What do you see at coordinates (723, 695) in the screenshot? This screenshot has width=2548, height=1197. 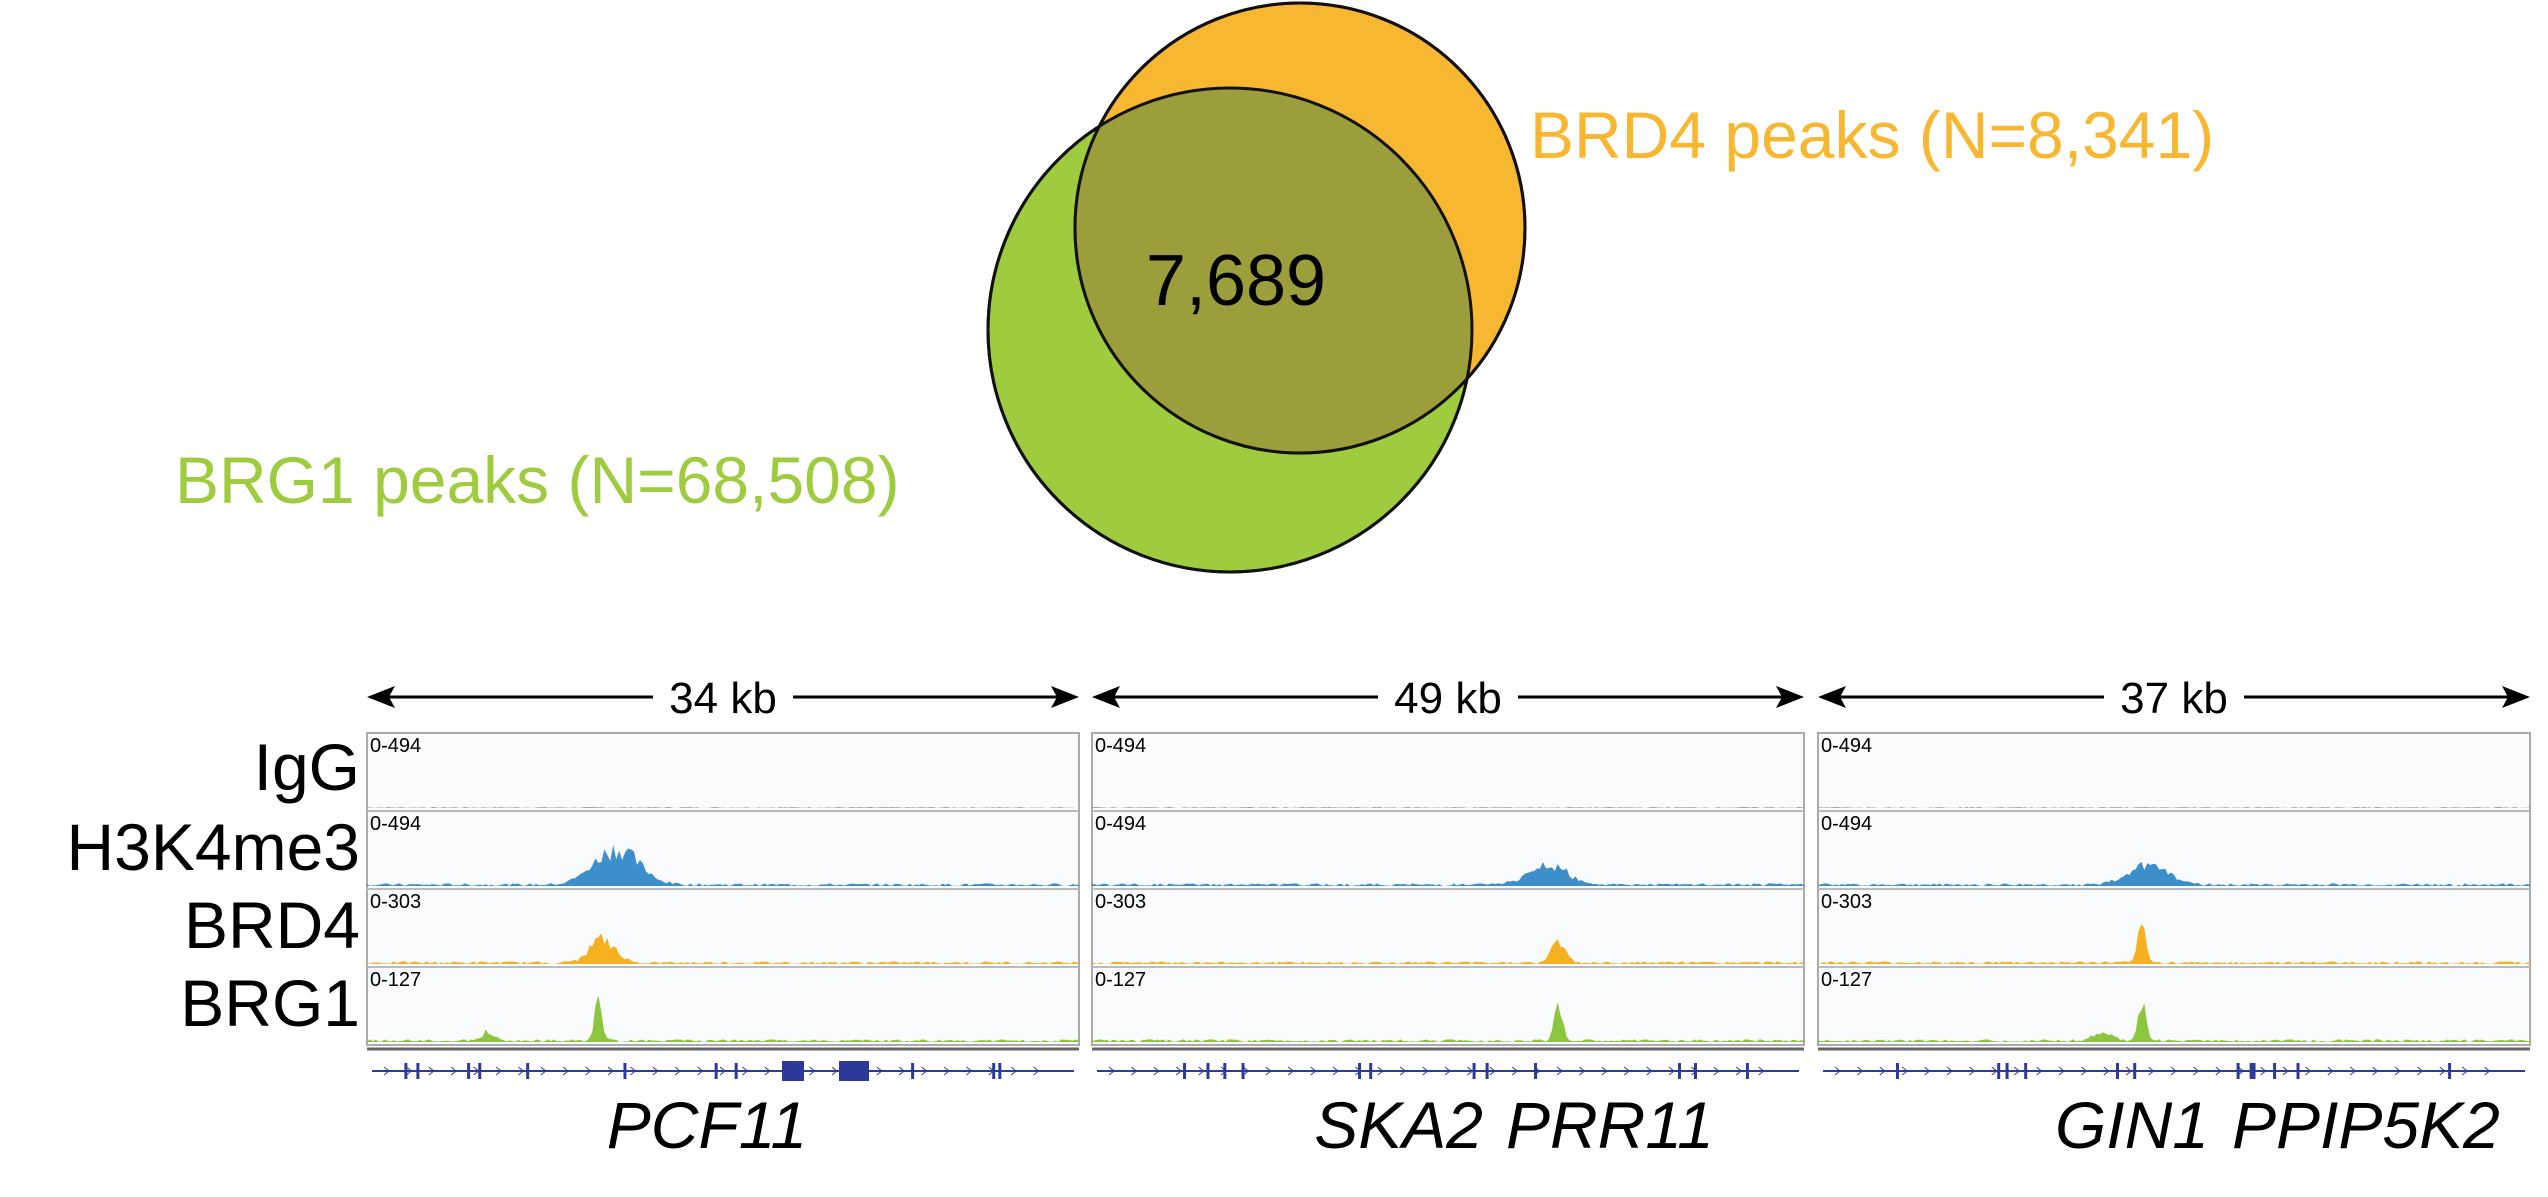 I see `scale-bar: 34 kb` at bounding box center [723, 695].